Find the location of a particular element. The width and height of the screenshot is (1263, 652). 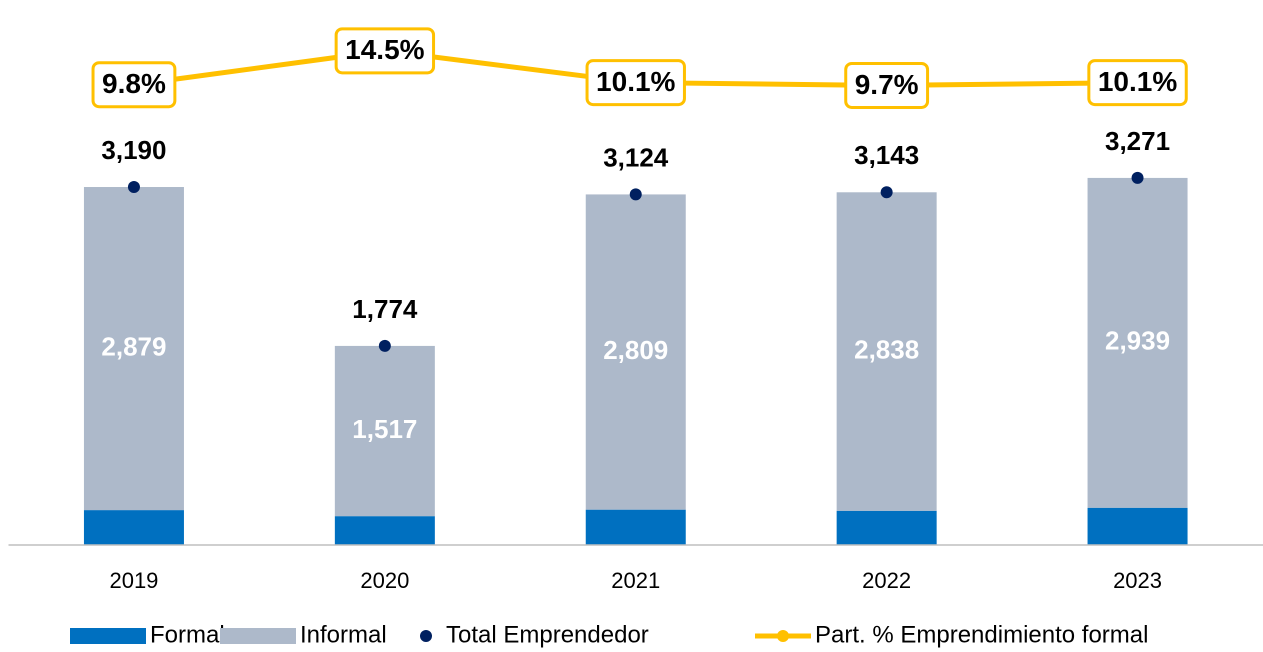

total-label: 3,143 is located at coordinates (886, 155).